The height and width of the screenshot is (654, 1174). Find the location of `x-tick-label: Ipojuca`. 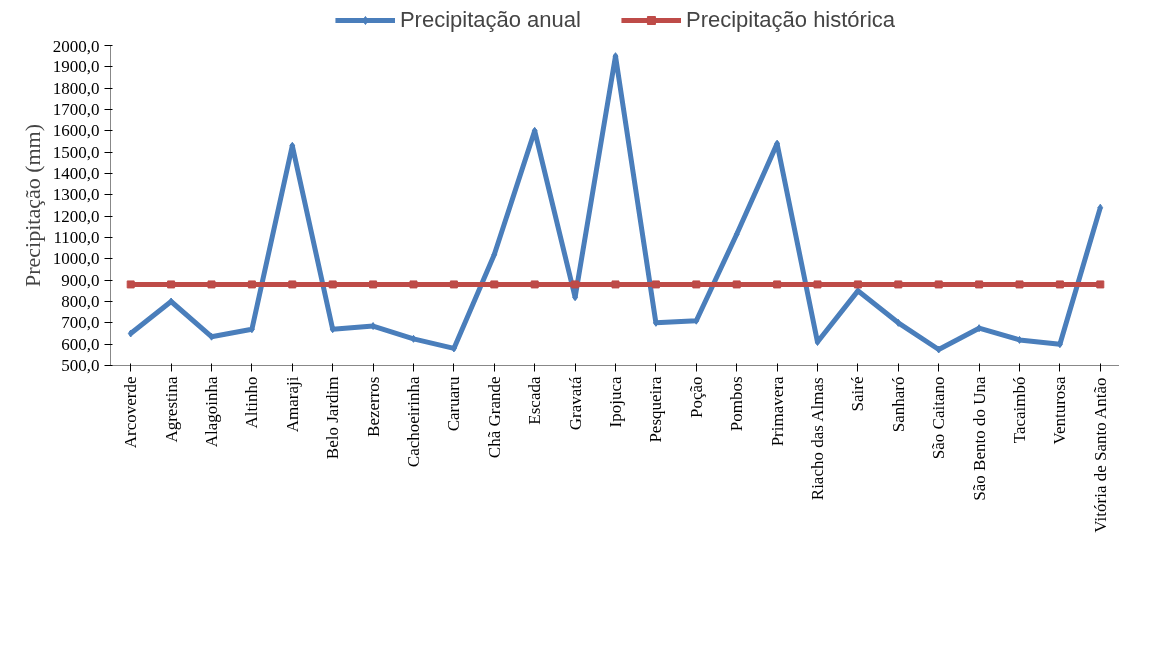

x-tick-label: Ipojuca is located at coordinates (615, 402).